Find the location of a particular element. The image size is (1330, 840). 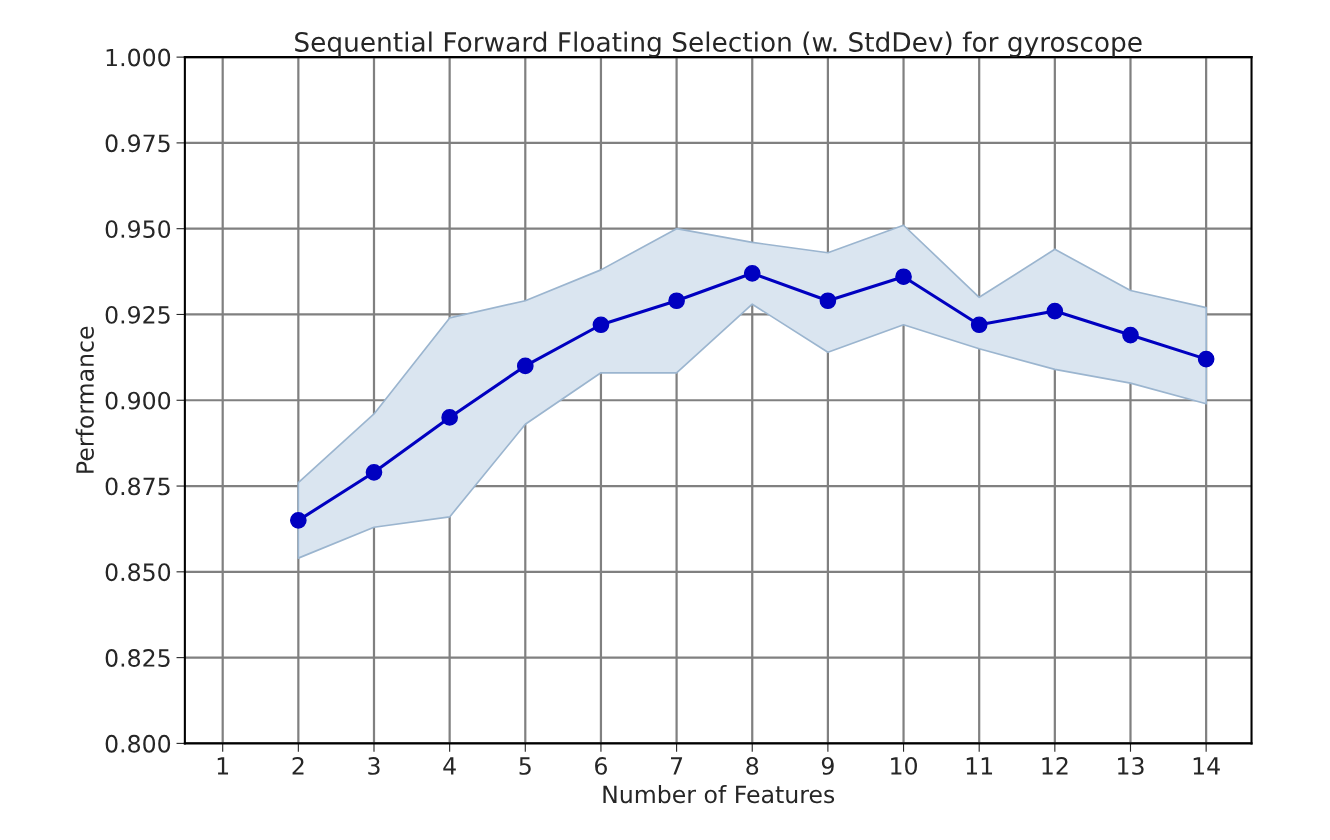

y-tick-label: 0.875 is located at coordinates (137, 486).